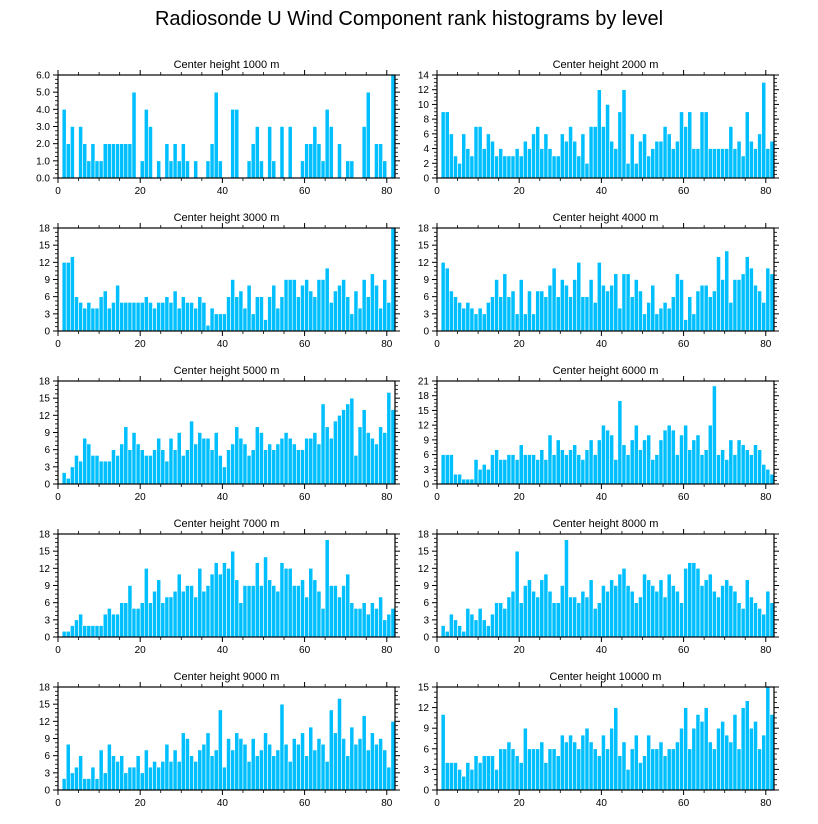  What do you see at coordinates (219, 434) in the screenshot?
I see `panel-5: Center height 5000 m 0 3 6 9 12 15 18 0 20 40 60 80` at bounding box center [219, 434].